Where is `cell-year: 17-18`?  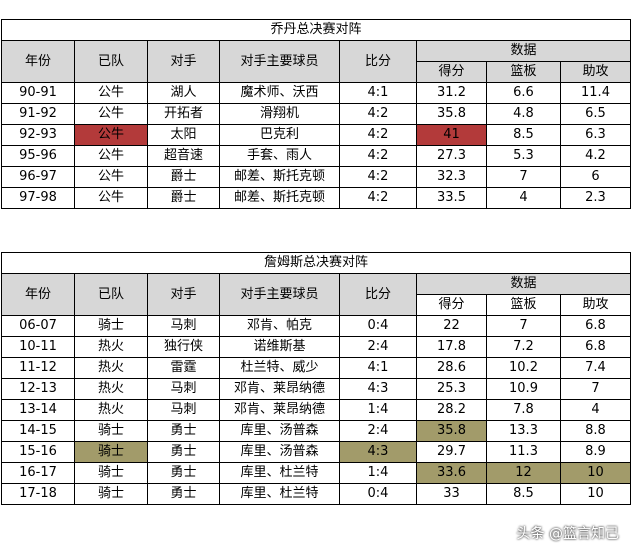 cell-year: 17-18 is located at coordinates (38, 494).